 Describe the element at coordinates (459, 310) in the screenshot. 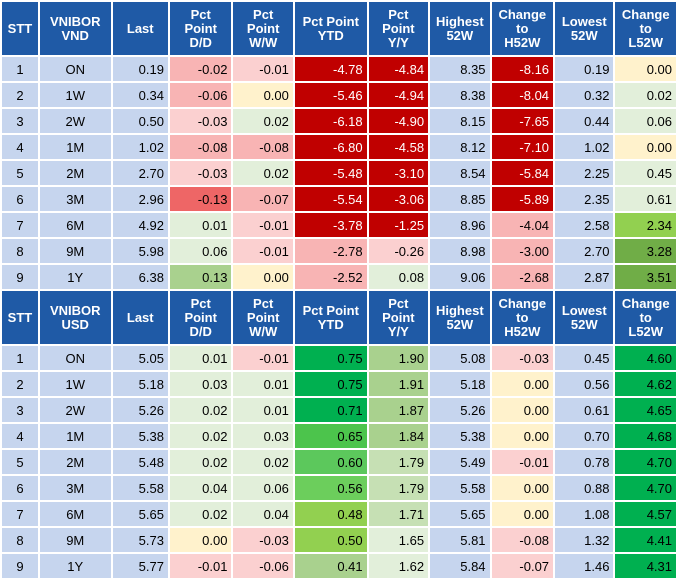

I see `header-label-line: Highest` at that location.